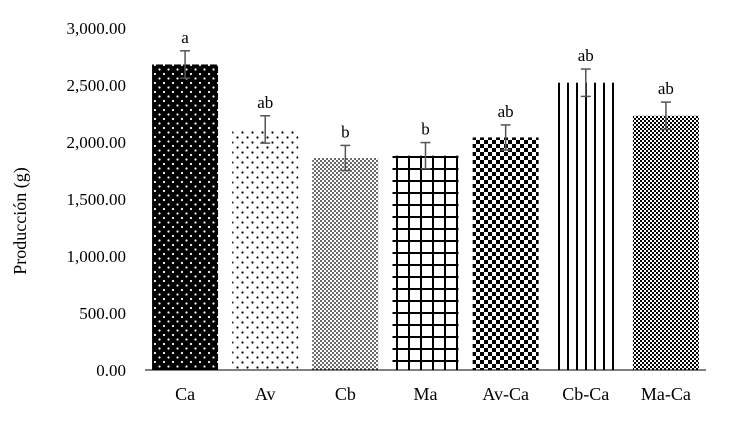 Image resolution: width=734 pixels, height=426 pixels. I want to click on x-category-label: Ma-Ca, so click(666, 394).